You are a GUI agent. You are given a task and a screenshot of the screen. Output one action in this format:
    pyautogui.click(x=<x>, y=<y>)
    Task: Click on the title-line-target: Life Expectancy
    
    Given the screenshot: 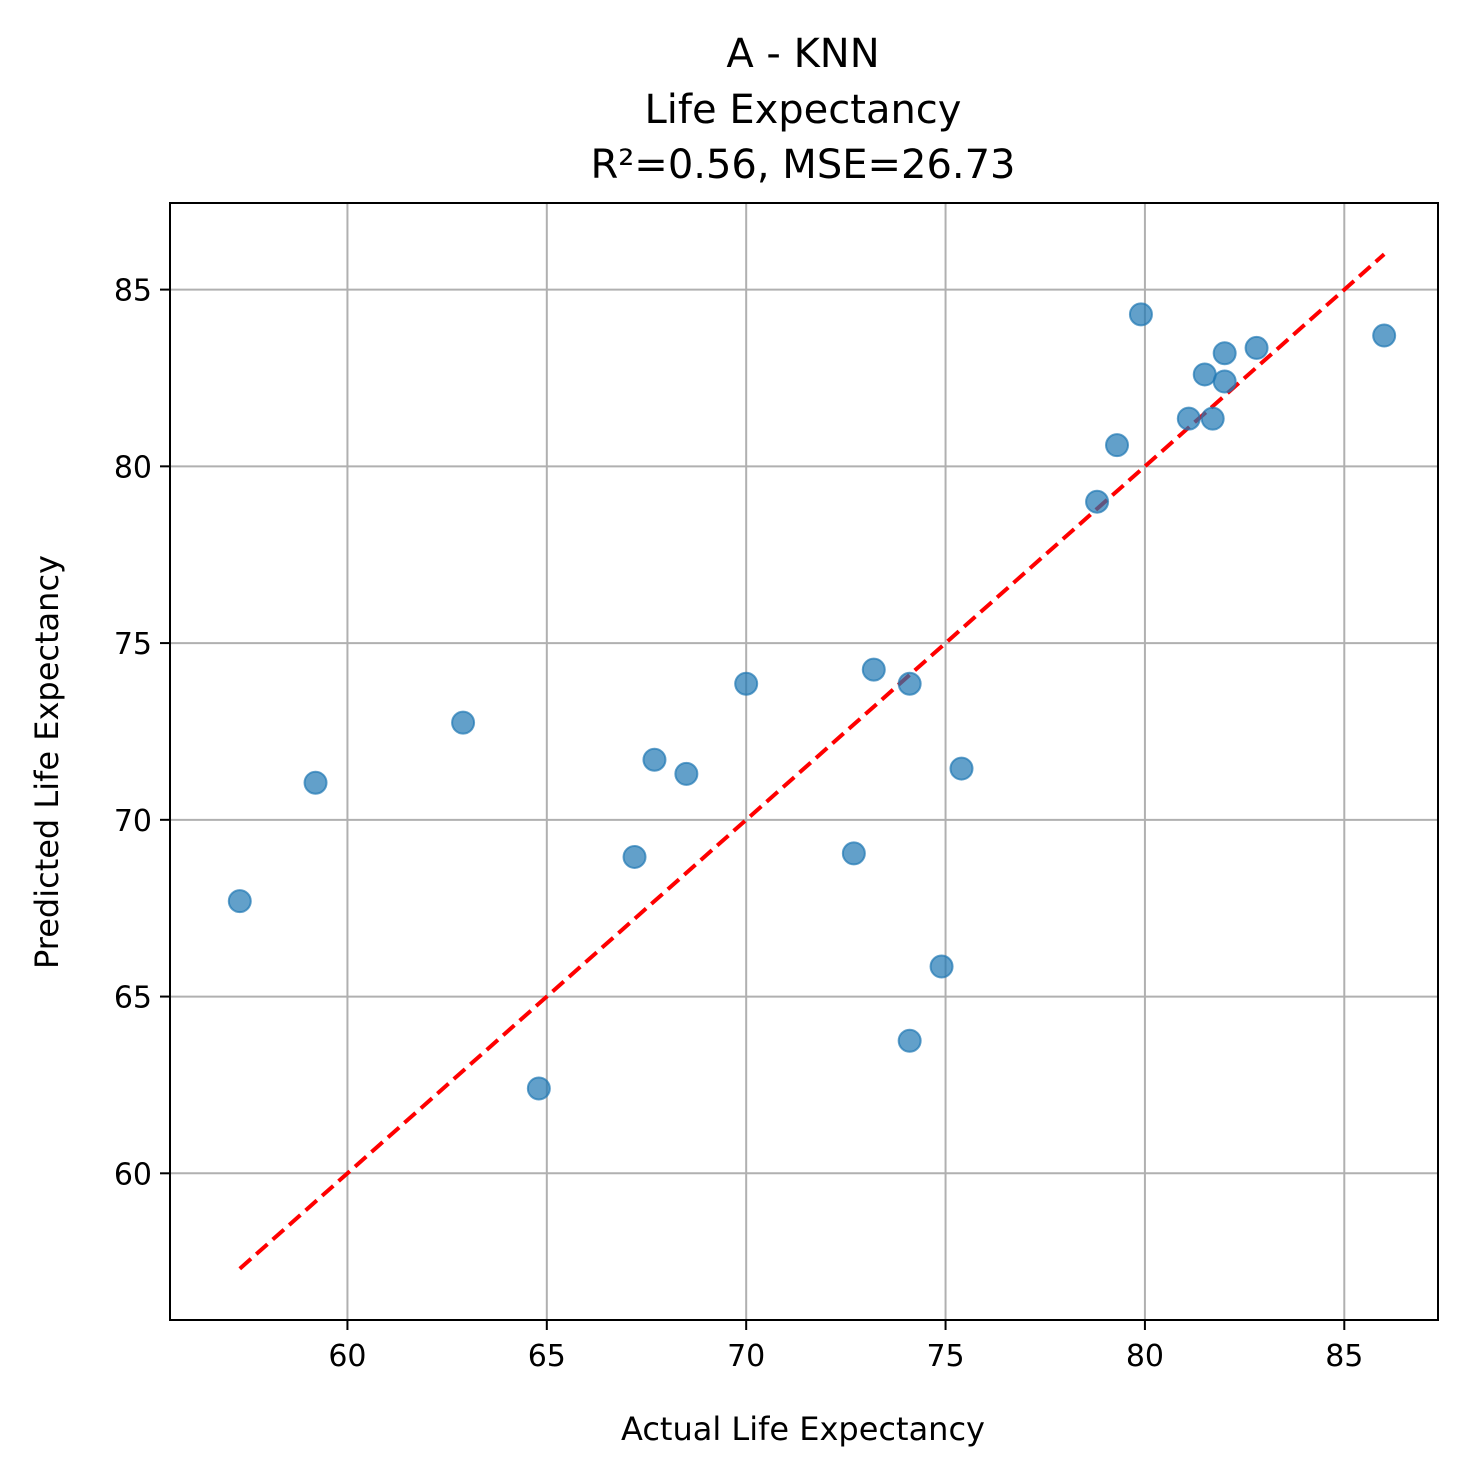 What is the action you would take?
    pyautogui.click(x=803, y=110)
    